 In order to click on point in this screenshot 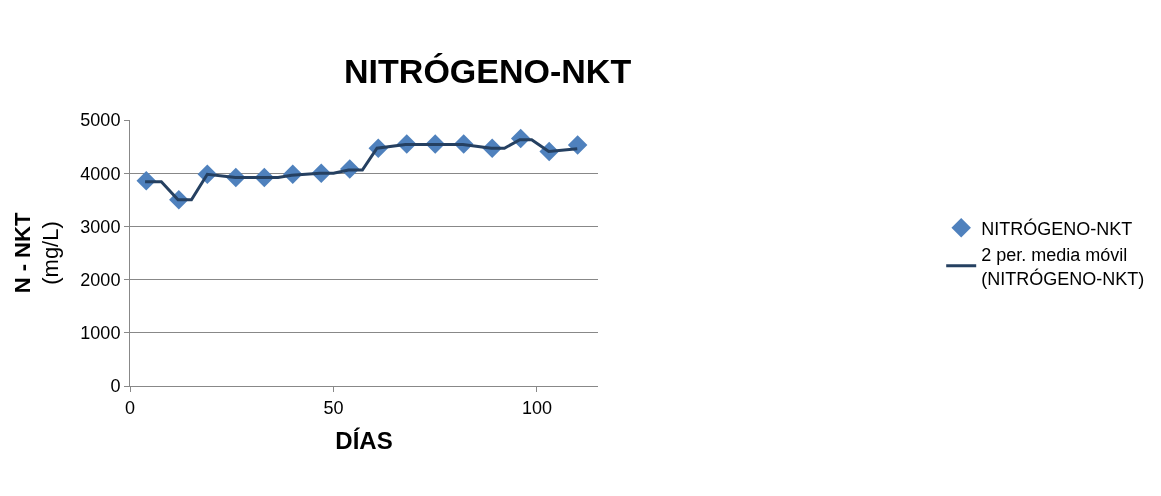, I will do `click(577, 145)`.